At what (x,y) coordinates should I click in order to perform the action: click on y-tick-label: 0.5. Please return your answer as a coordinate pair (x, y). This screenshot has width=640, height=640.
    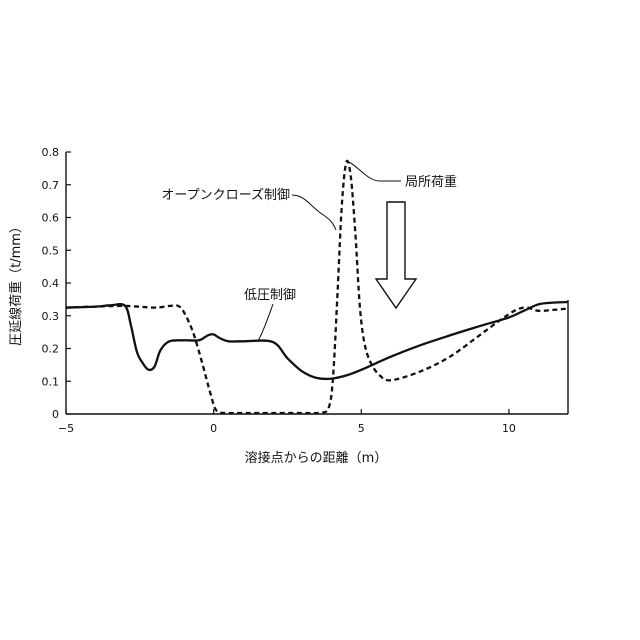
    Looking at the image, I should click on (51, 250).